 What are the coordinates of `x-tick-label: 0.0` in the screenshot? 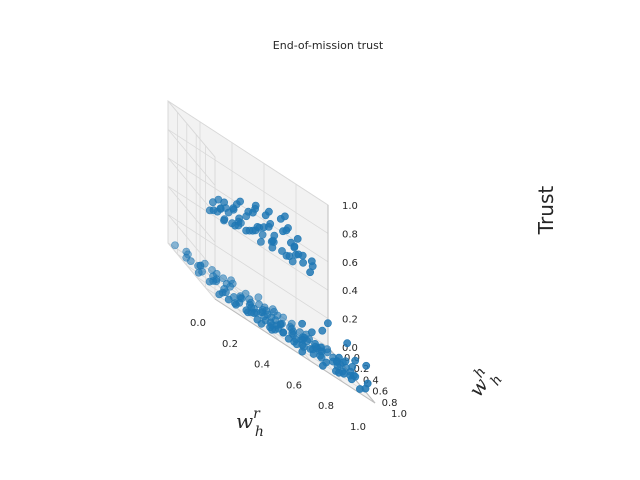 It's located at (198, 323).